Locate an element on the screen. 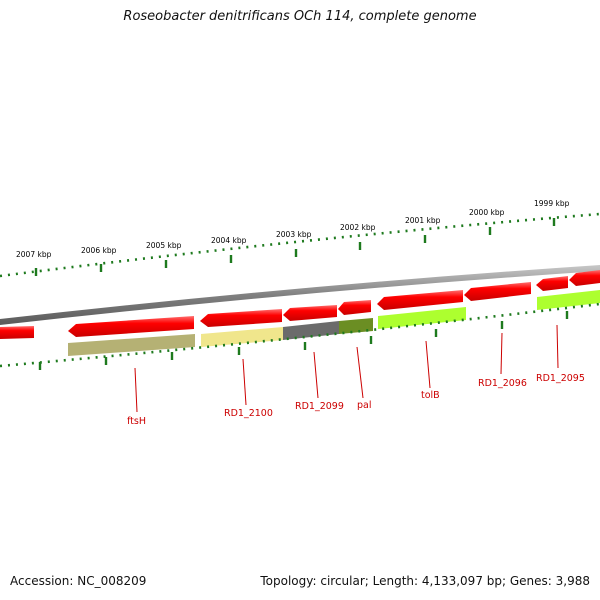 The height and width of the screenshot is (600, 600). feature-tolB is located at coordinates (422, 318).